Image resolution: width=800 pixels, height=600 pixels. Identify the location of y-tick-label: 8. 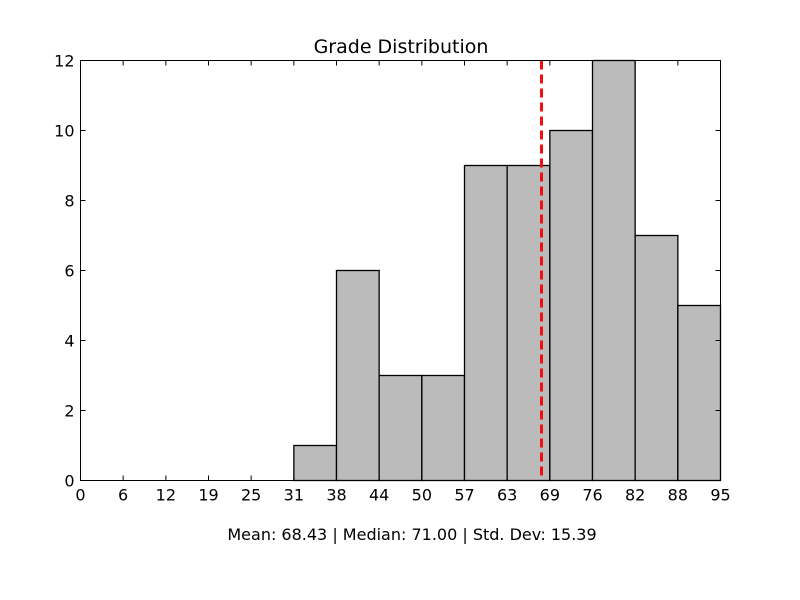
(69, 201).